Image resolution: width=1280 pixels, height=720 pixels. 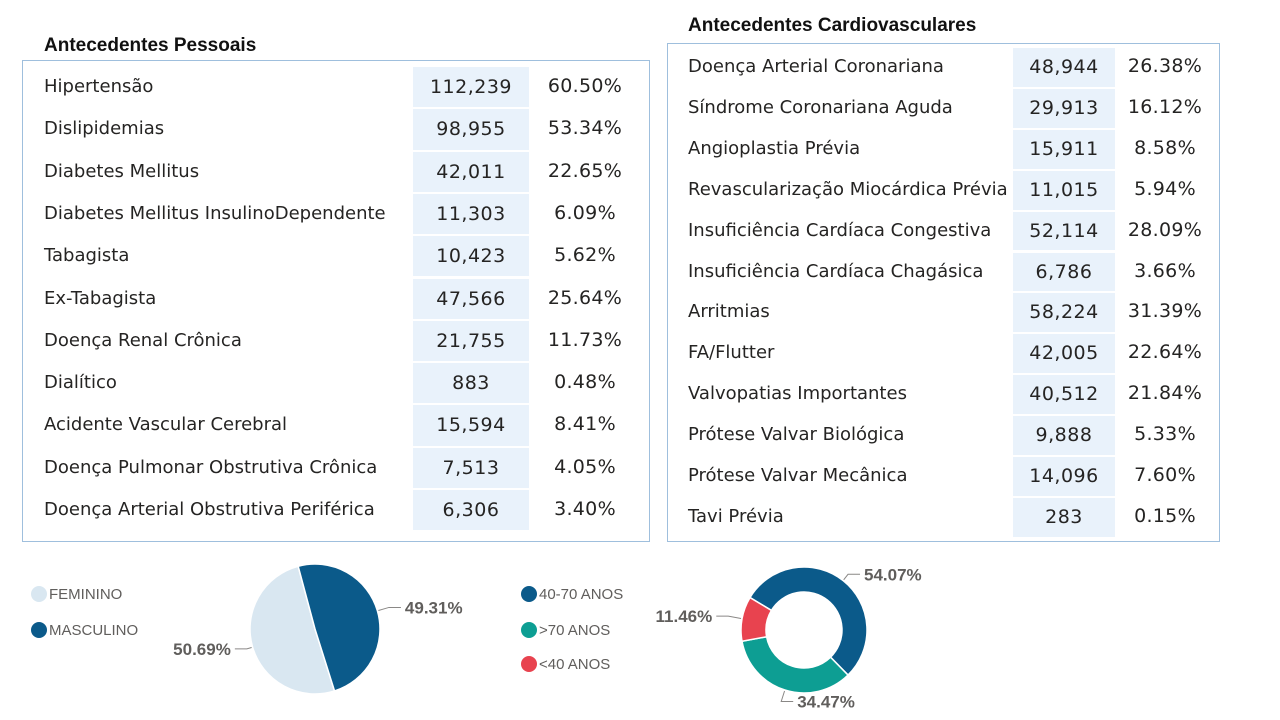 I want to click on row-percent: 8.41%, so click(x=585, y=424).